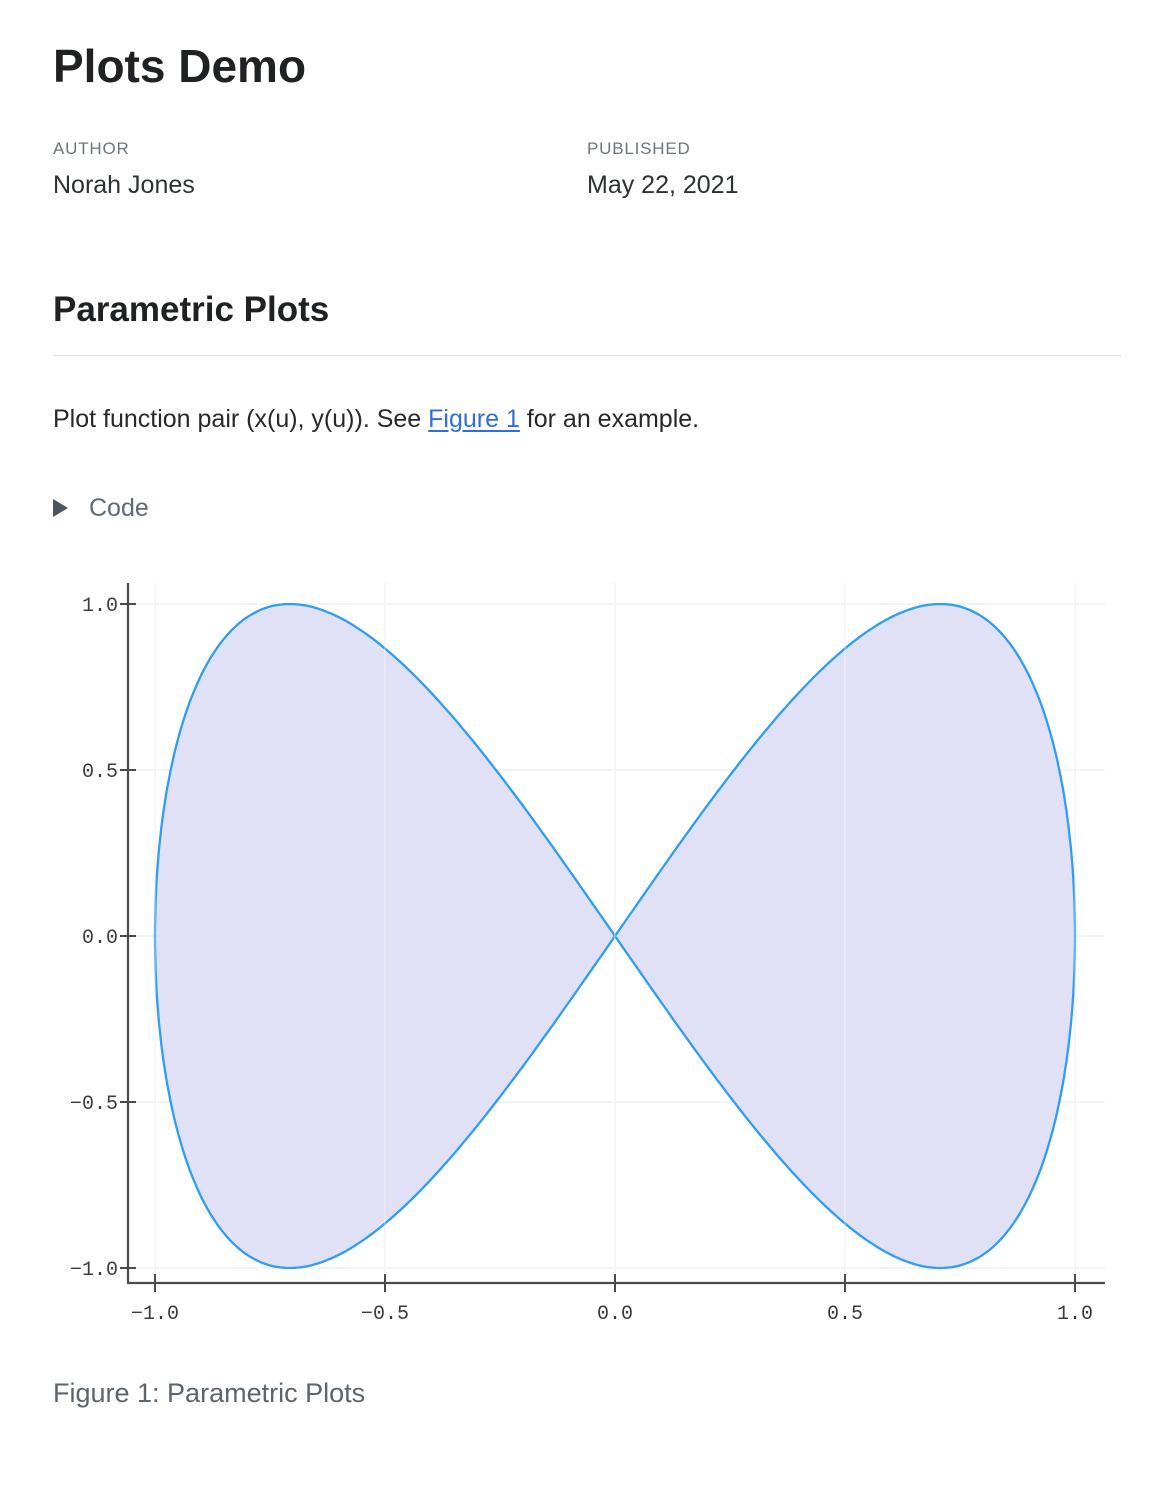  Describe the element at coordinates (609, 418) in the screenshot. I see `body-text-after-link: for an example.` at that location.